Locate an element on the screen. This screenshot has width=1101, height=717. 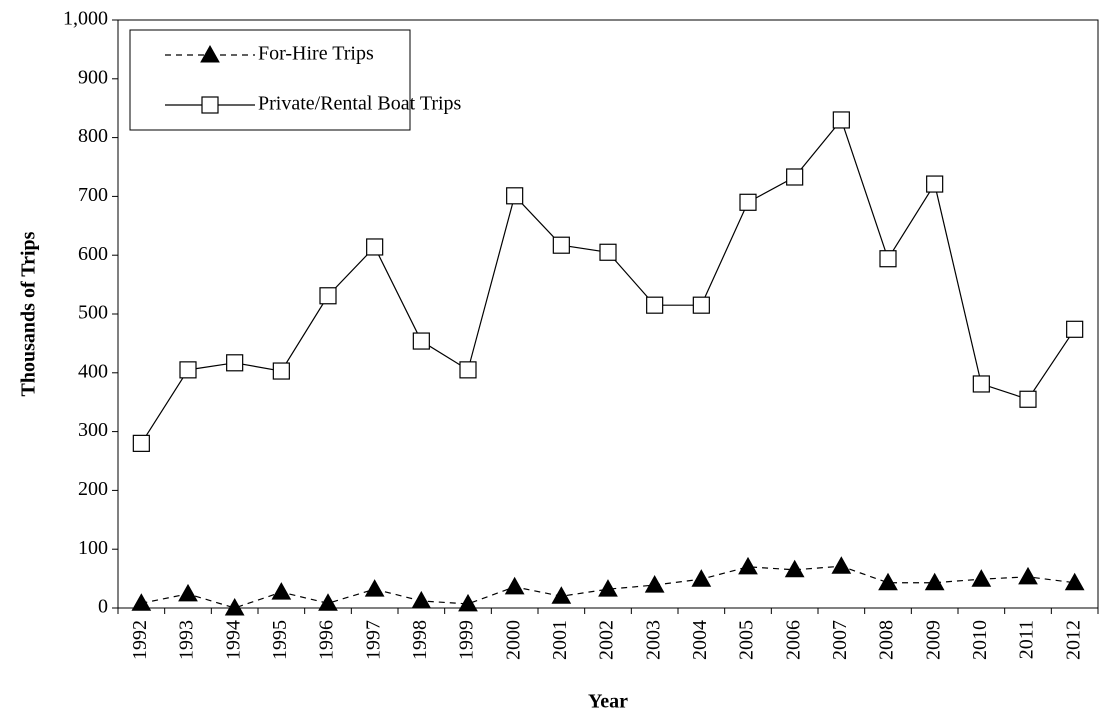
y-axis-label: Thousands of Trips is located at coordinates (29, 313).